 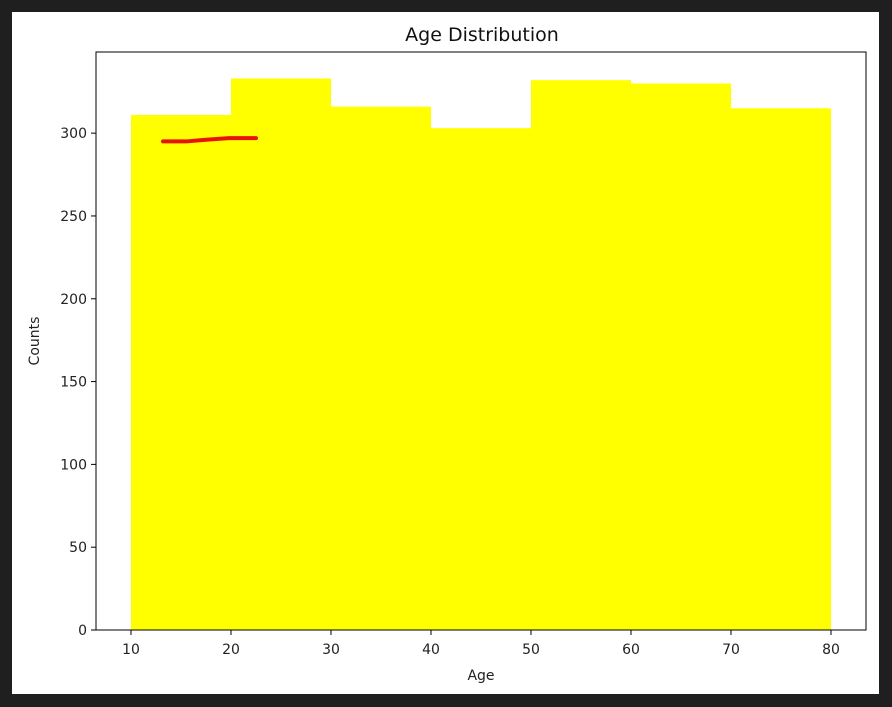 I want to click on y-tick-label: 100, so click(x=73, y=465).